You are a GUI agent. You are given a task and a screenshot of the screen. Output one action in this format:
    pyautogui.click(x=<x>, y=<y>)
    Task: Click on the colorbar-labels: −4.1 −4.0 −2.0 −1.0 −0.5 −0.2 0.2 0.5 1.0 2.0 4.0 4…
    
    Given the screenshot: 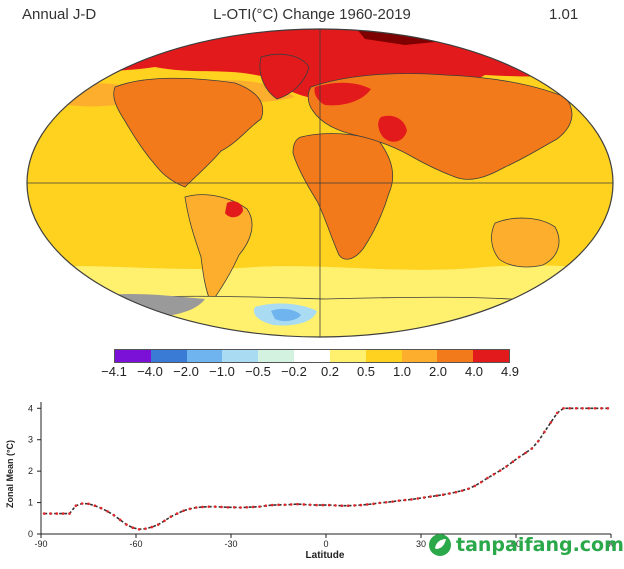 What is the action you would take?
    pyautogui.click(x=312, y=373)
    